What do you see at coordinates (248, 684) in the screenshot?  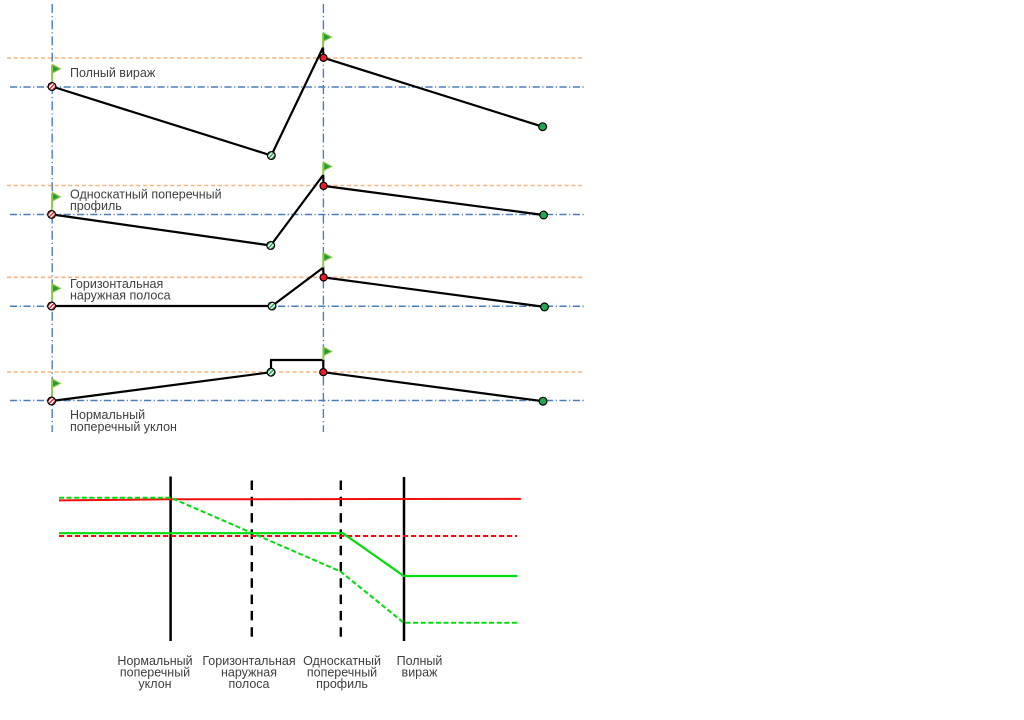 I see `svg-text: полоса` at bounding box center [248, 684].